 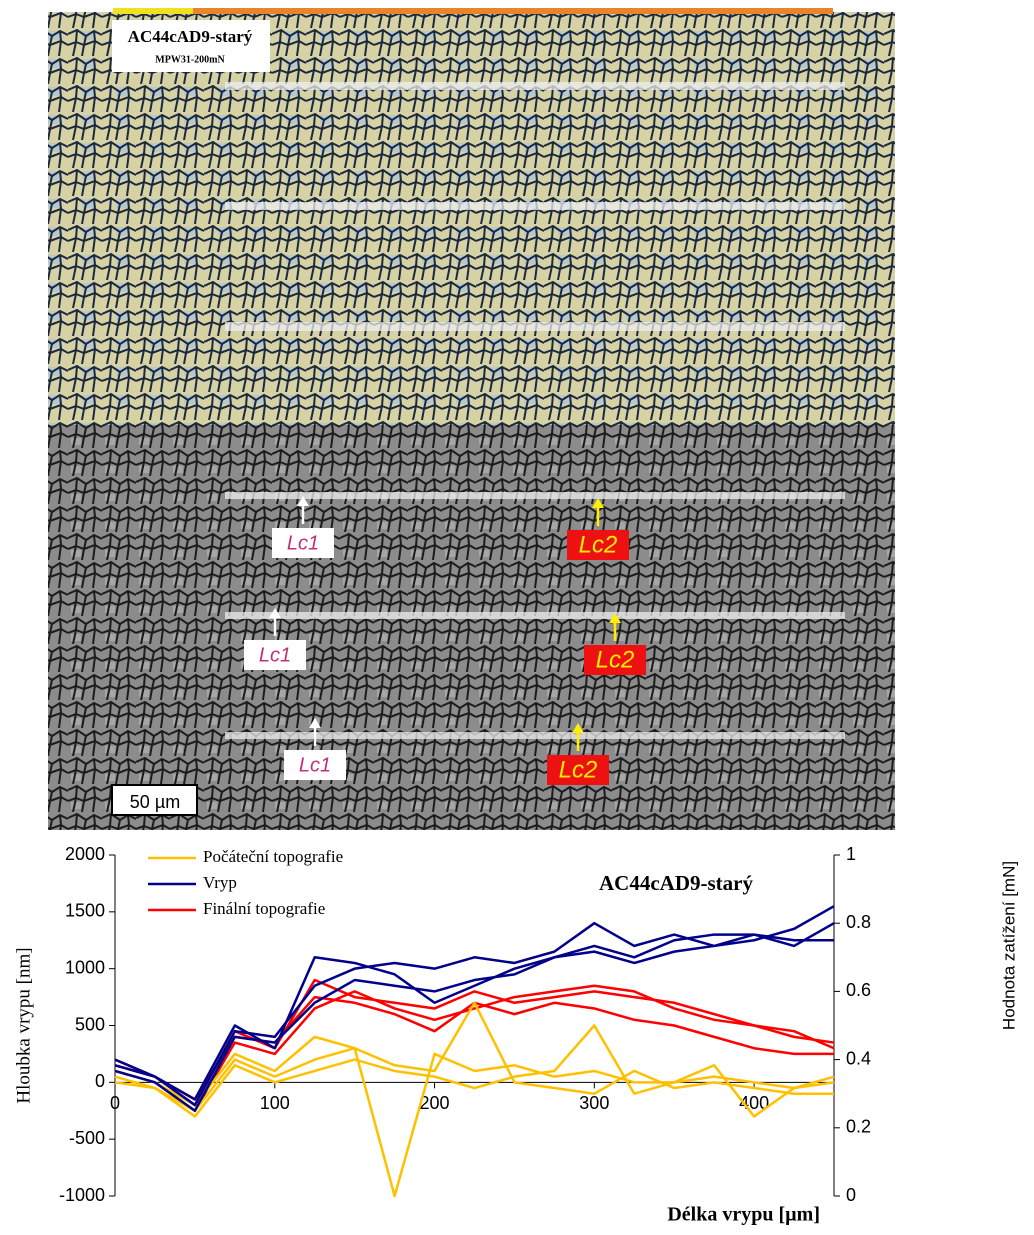 What do you see at coordinates (190, 36) in the screenshot?
I see `image-title: AC44cAD9-starý` at bounding box center [190, 36].